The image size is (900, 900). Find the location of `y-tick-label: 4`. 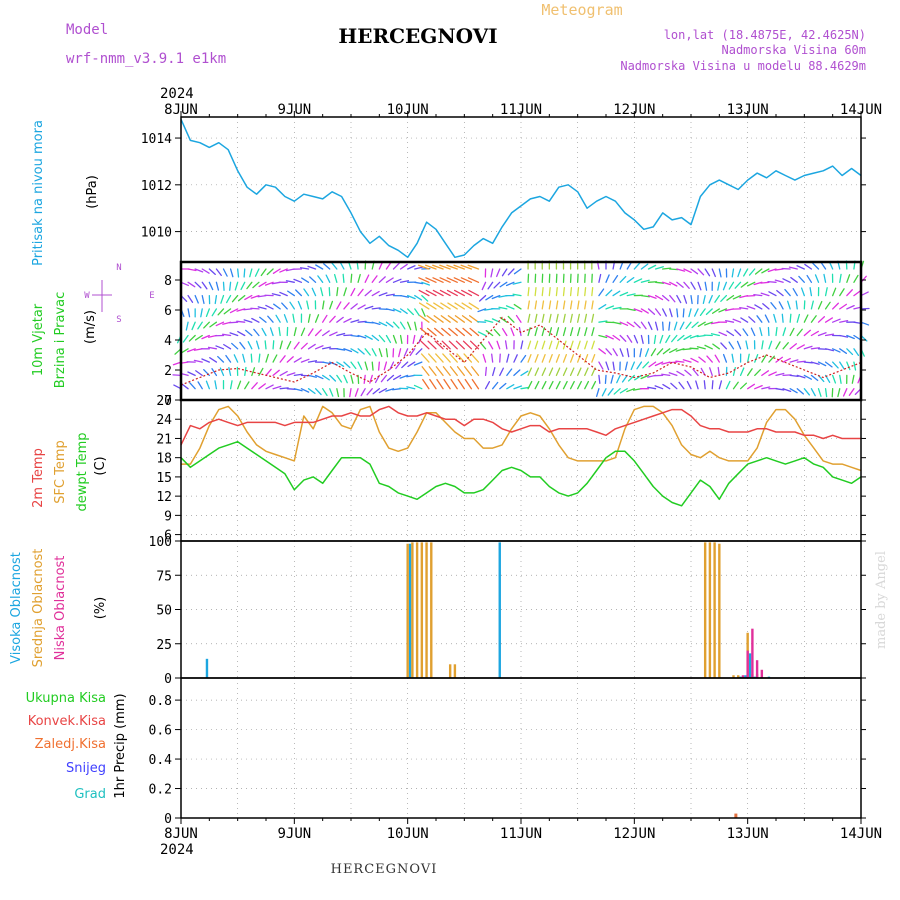

y-tick-label: 4 is located at coordinates (168, 341).